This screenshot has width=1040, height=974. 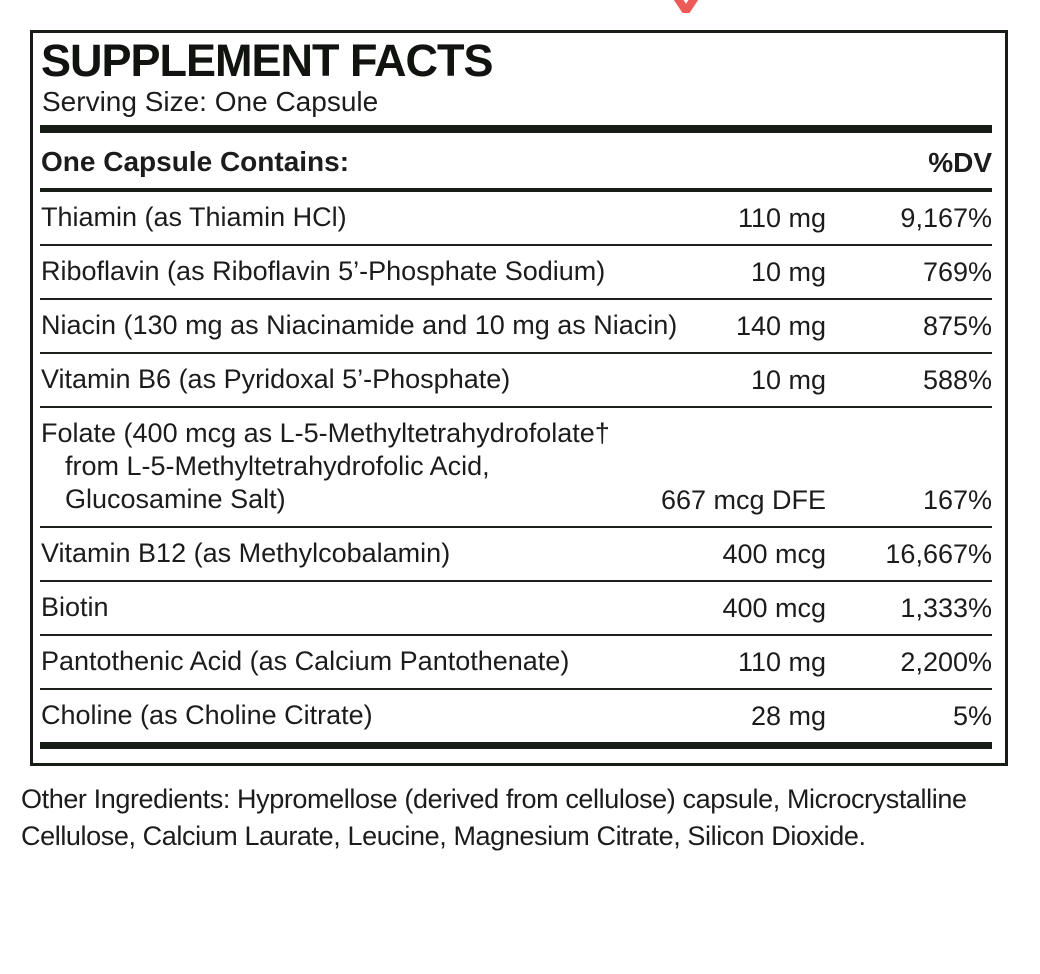 What do you see at coordinates (267, 60) in the screenshot?
I see `panel-title: SUPPLEMENT FACTS` at bounding box center [267, 60].